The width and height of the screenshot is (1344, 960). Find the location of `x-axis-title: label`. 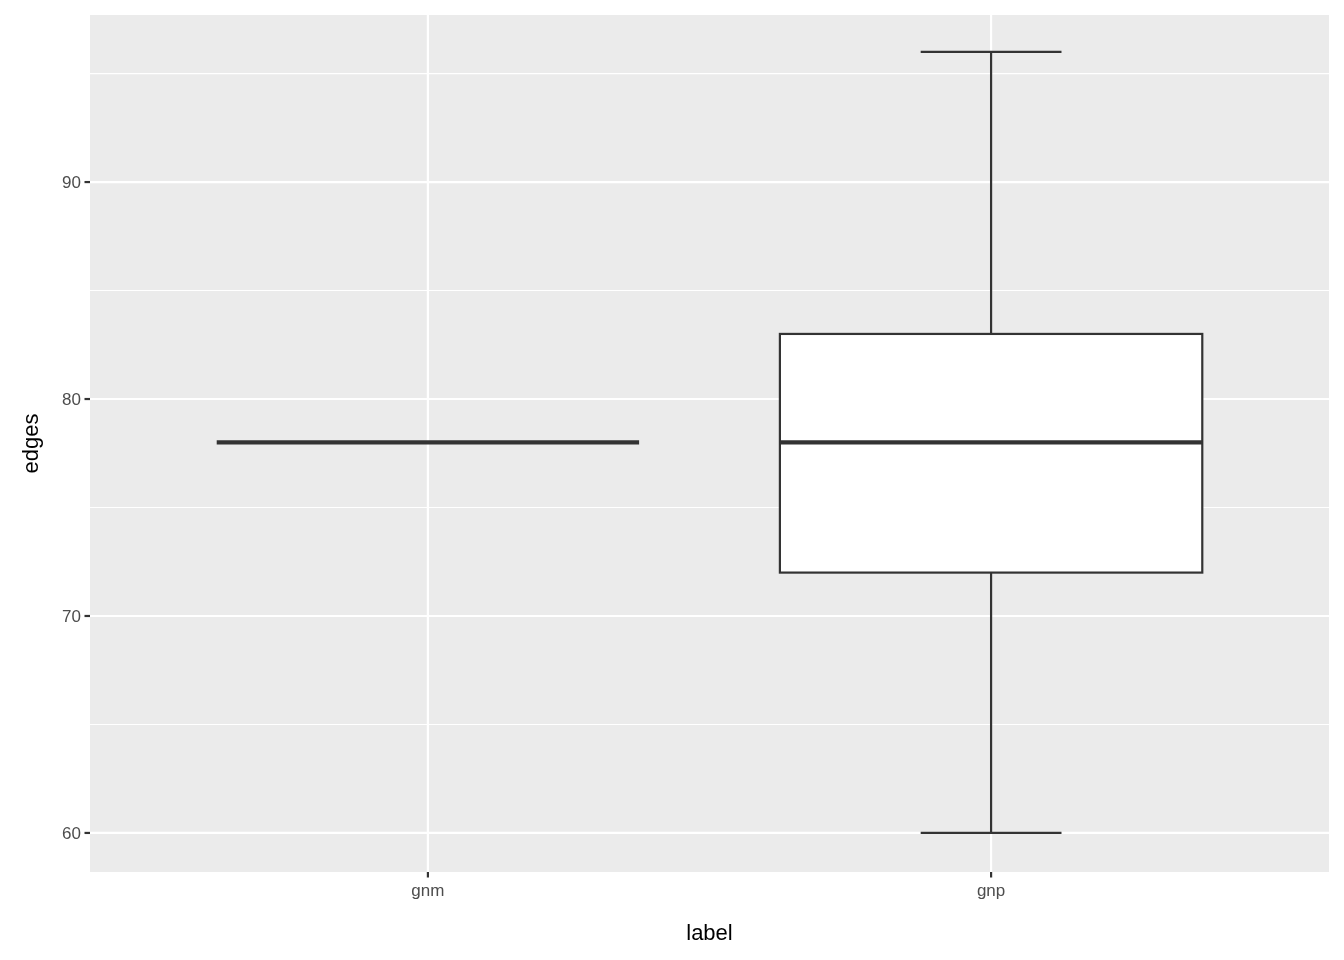

x-axis-title: label is located at coordinates (709, 932).